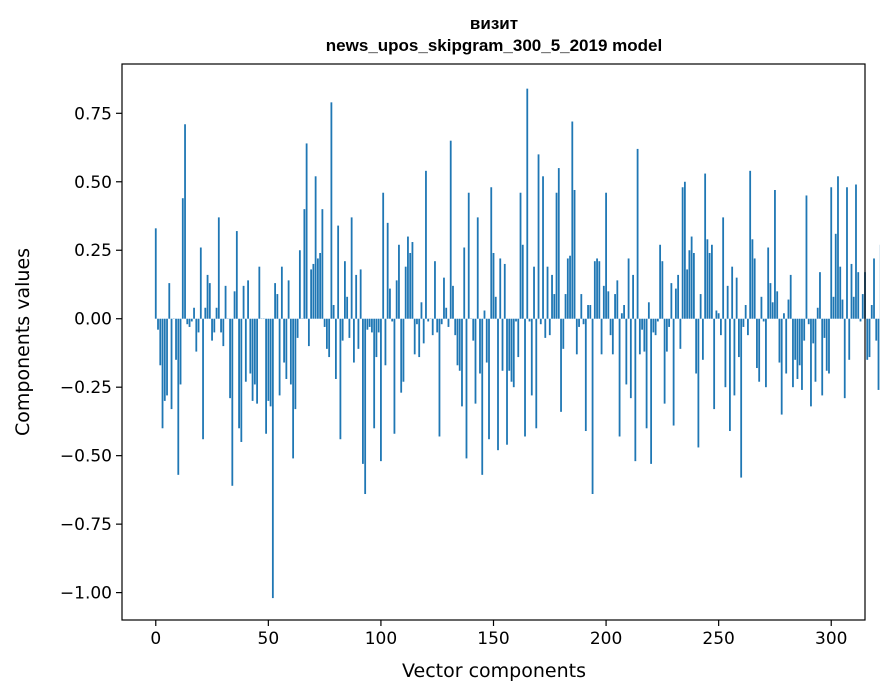  I want to click on y-tick-label: 0.75, so click(93, 114).